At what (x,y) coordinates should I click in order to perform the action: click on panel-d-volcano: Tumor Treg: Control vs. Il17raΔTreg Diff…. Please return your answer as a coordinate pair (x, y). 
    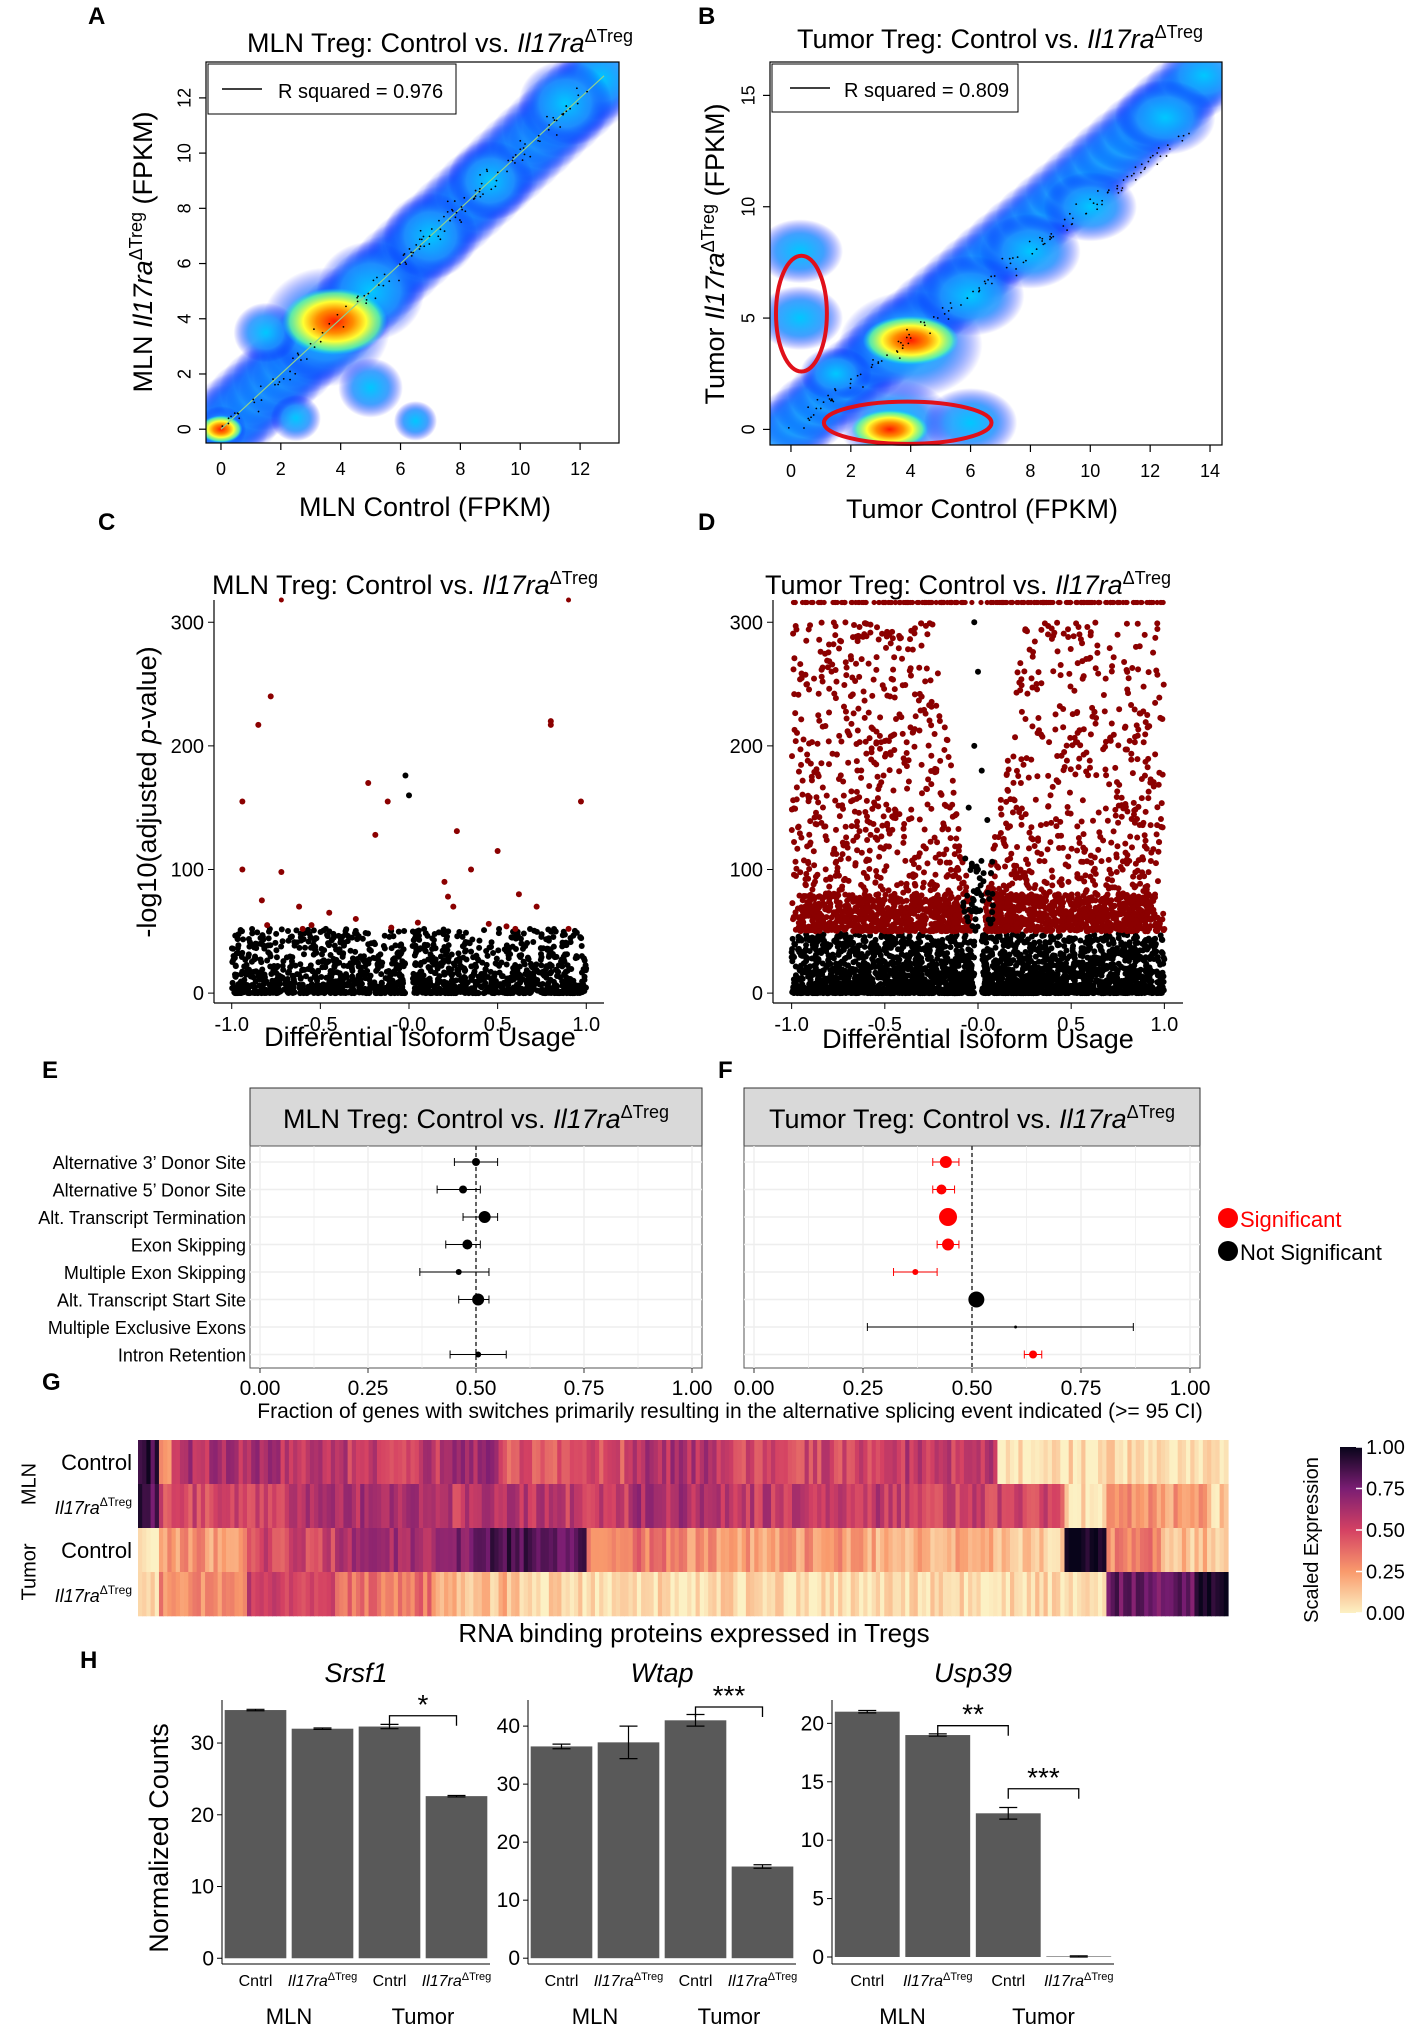
    Looking at the image, I should click on (956, 811).